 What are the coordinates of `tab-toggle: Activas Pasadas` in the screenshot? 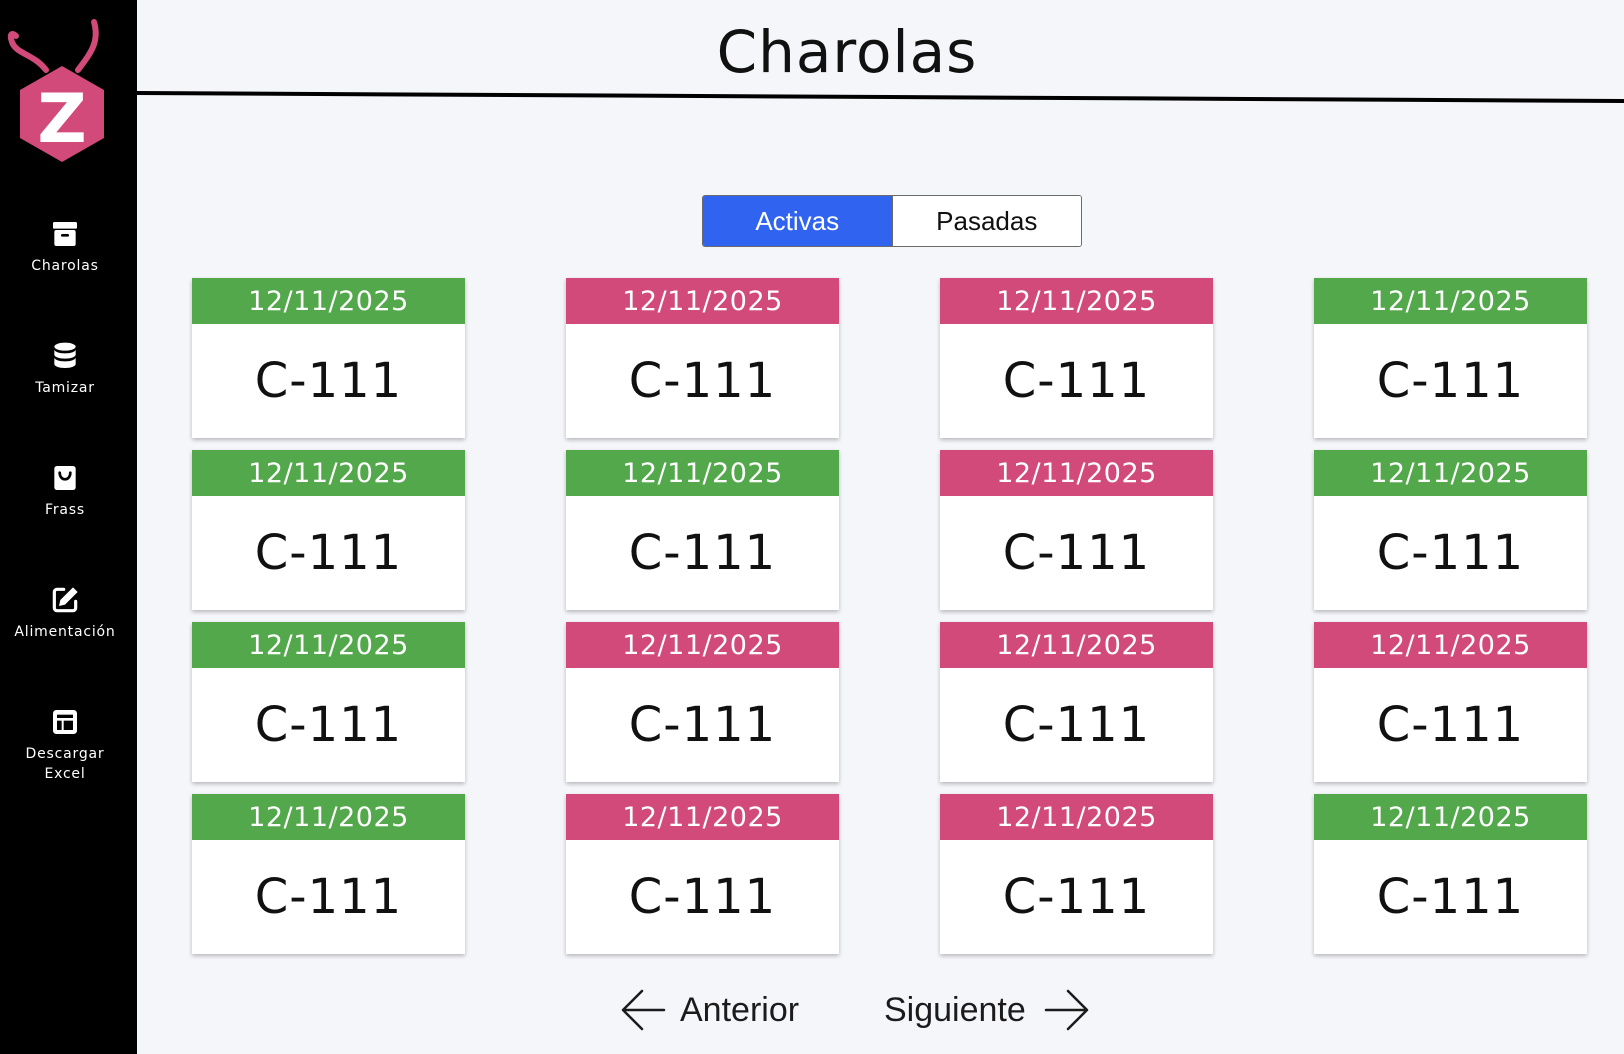 It's located at (892, 221).